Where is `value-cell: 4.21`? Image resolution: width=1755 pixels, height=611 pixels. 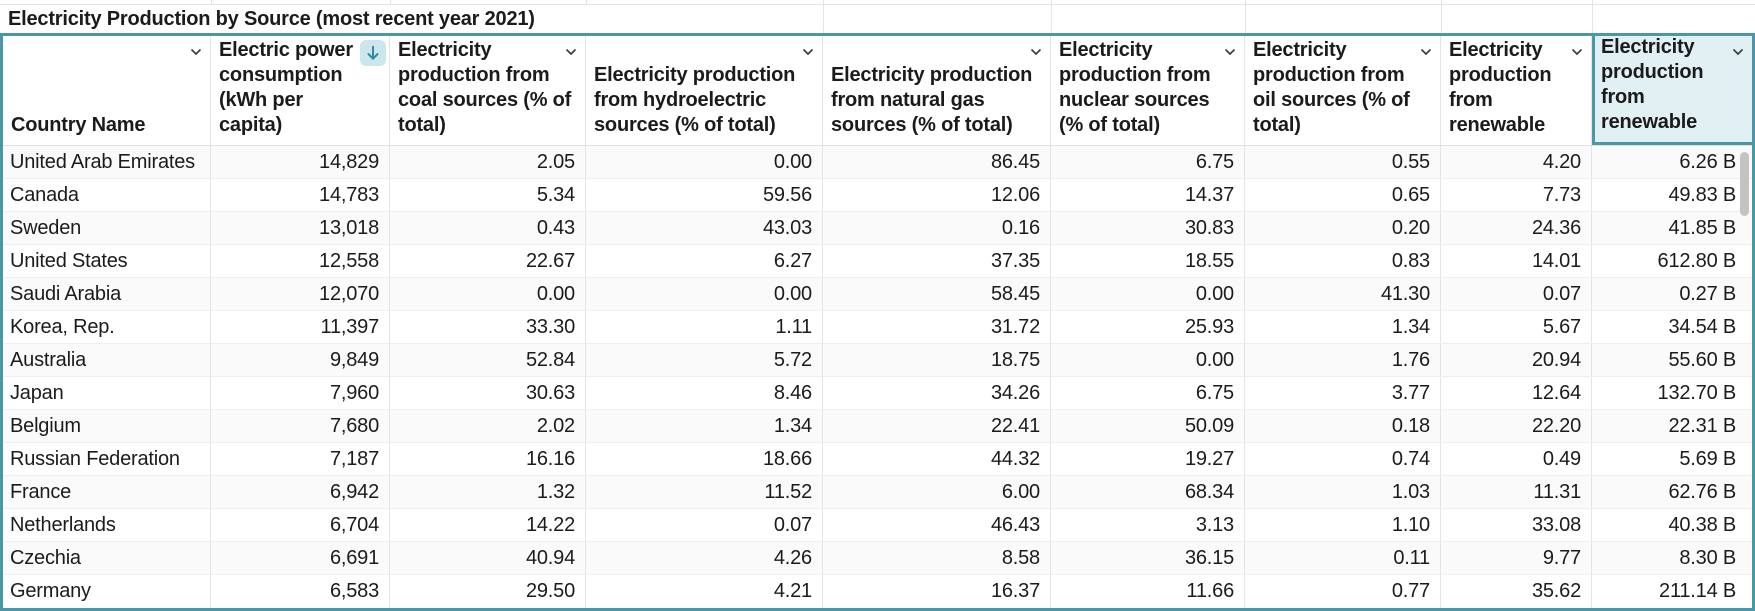 value-cell: 4.21 is located at coordinates (704, 591).